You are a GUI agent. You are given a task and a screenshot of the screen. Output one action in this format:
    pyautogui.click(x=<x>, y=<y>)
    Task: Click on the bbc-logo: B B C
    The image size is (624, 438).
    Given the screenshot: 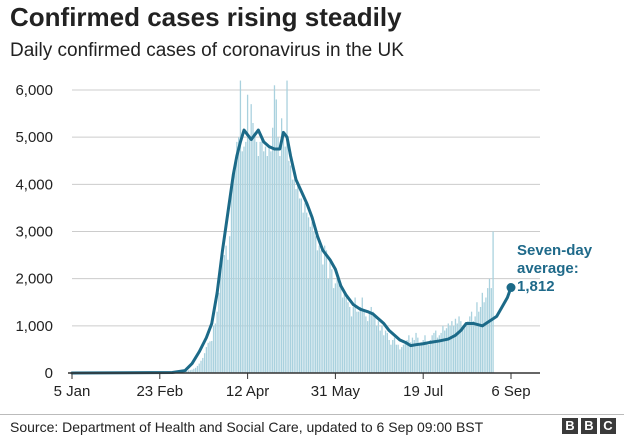 What is the action you would take?
    pyautogui.click(x=589, y=426)
    